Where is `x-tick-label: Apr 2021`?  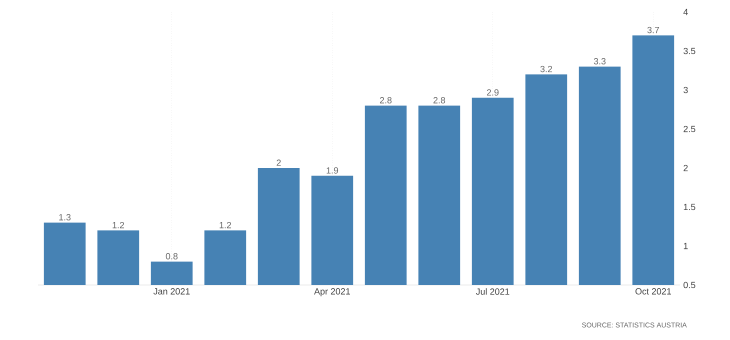 x-tick-label: Apr 2021 is located at coordinates (332, 292).